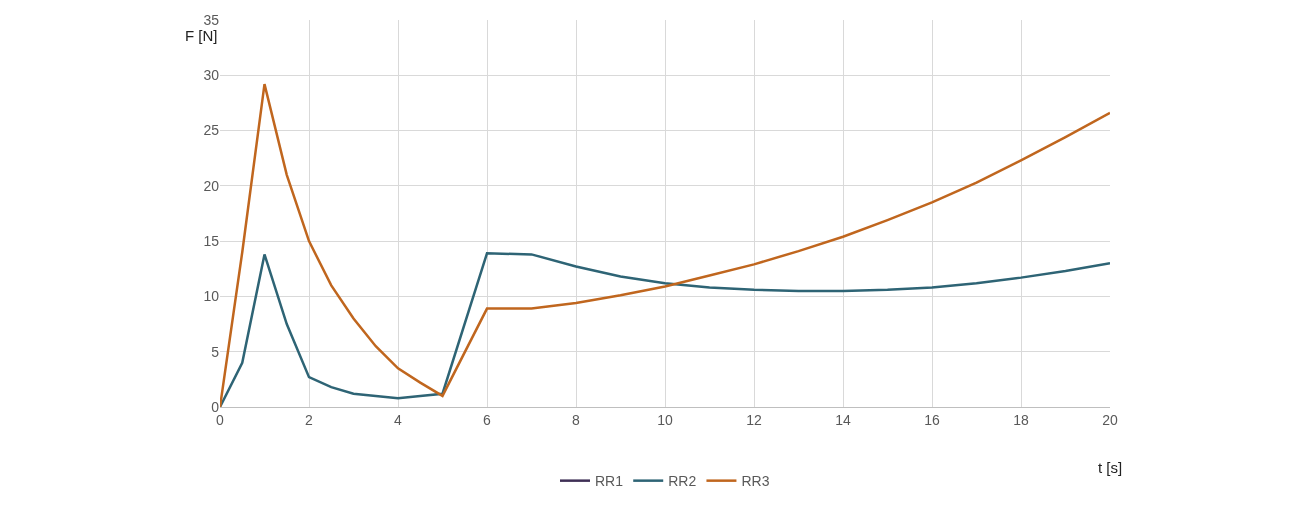 This screenshot has width=1295, height=509. I want to click on x-axis-title: t [s], so click(1110, 467).